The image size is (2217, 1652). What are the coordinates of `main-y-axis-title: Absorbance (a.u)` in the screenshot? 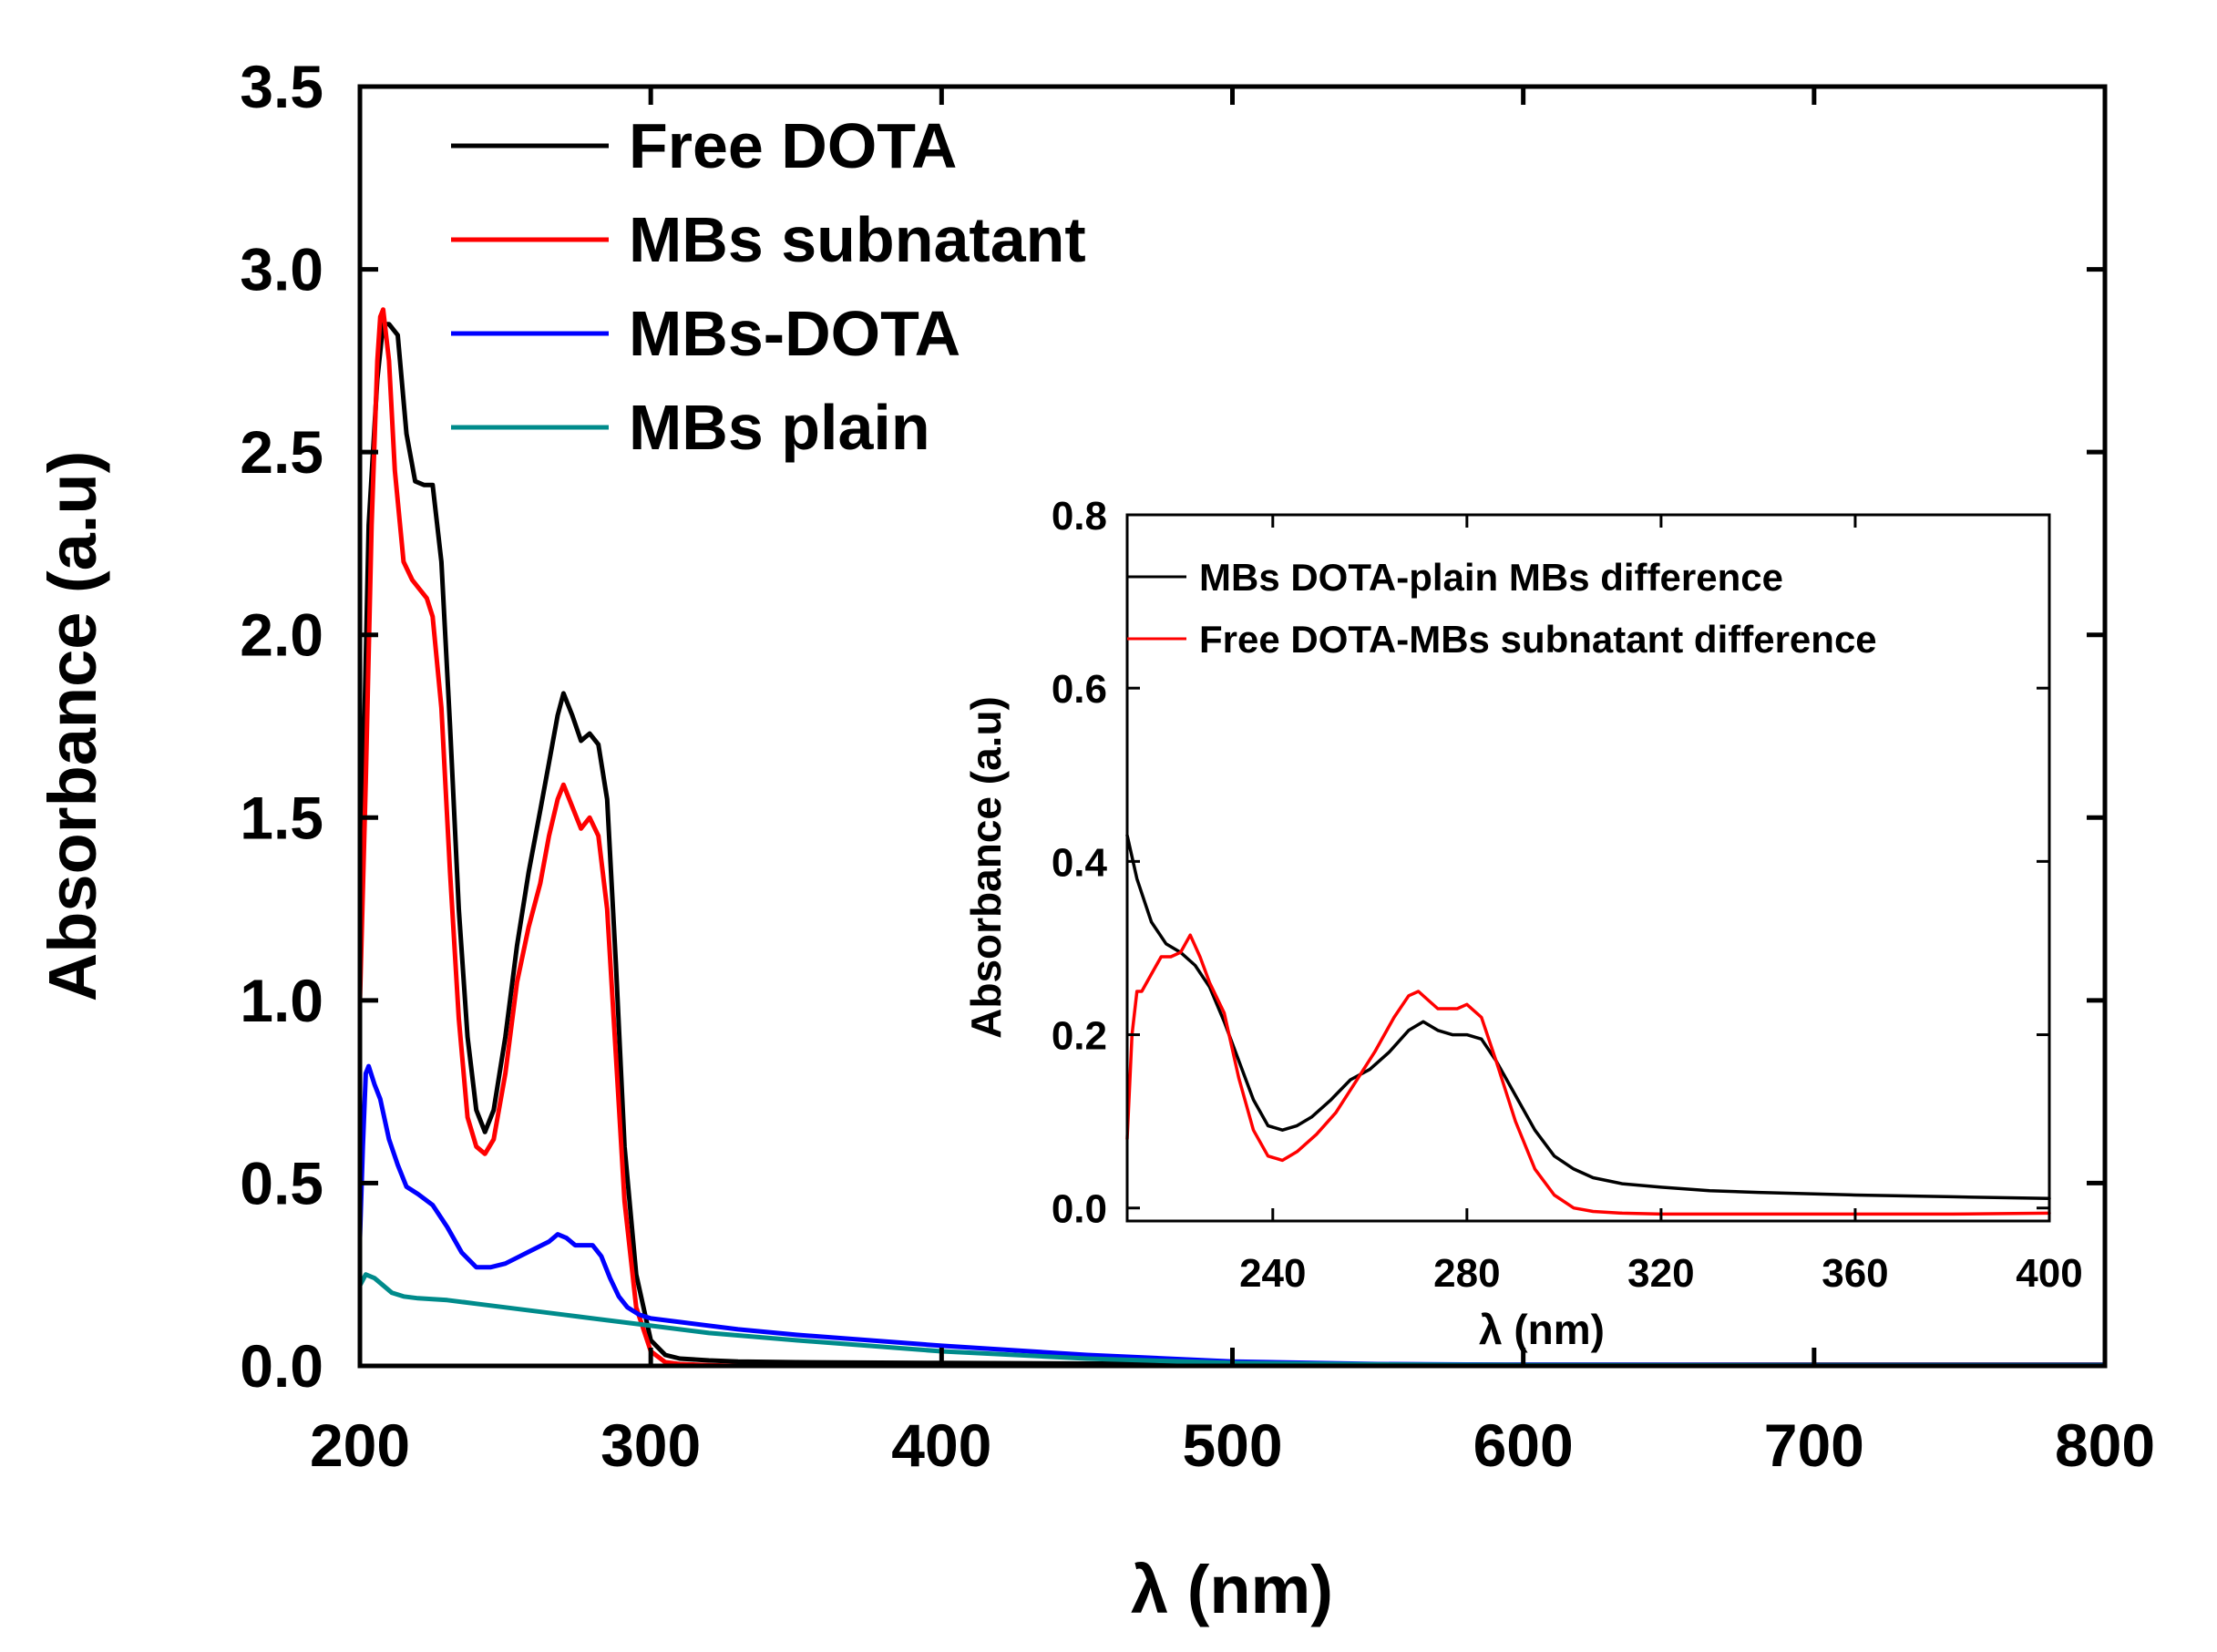 It's located at (73, 726).